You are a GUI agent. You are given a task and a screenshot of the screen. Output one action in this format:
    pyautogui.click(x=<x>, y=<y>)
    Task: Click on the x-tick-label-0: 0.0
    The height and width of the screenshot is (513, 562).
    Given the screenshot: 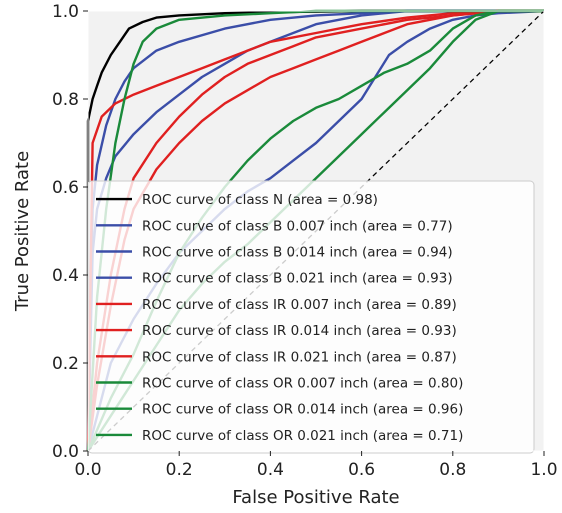 What is the action you would take?
    pyautogui.click(x=87, y=470)
    